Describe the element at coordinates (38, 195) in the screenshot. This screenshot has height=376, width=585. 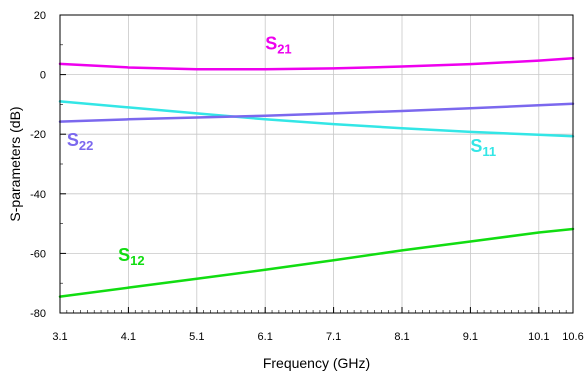
I see `y-tick-label: -40` at that location.